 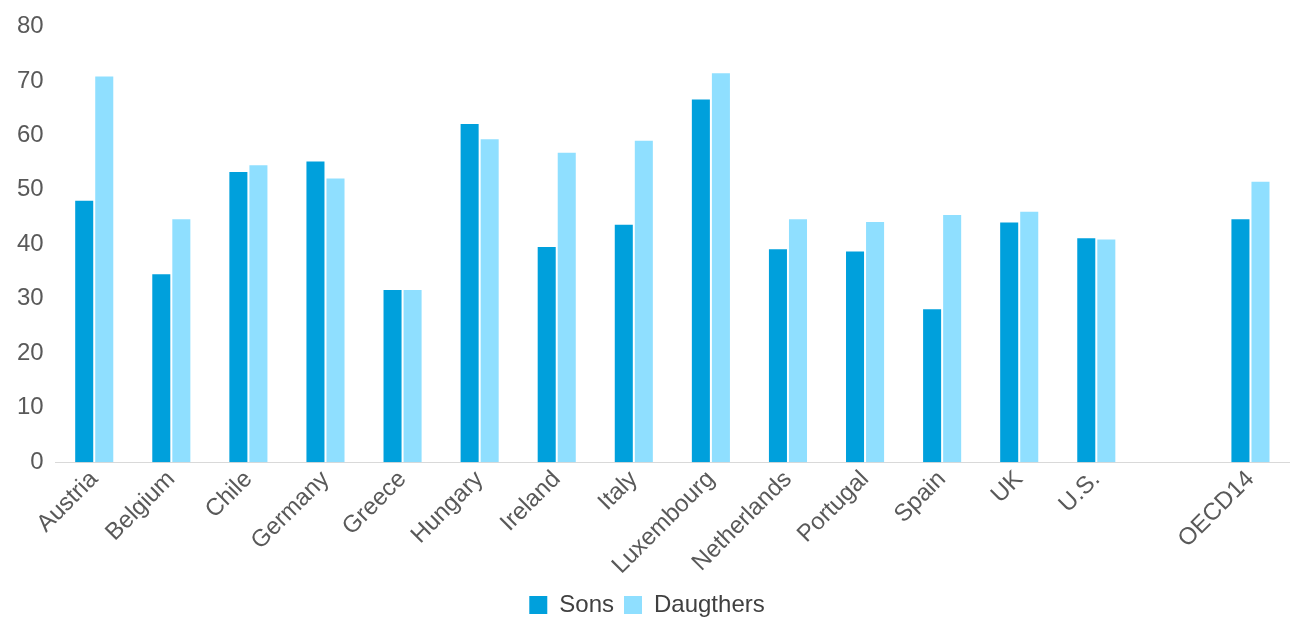 What do you see at coordinates (1006, 486) in the screenshot?
I see `x-tick-label: UK` at bounding box center [1006, 486].